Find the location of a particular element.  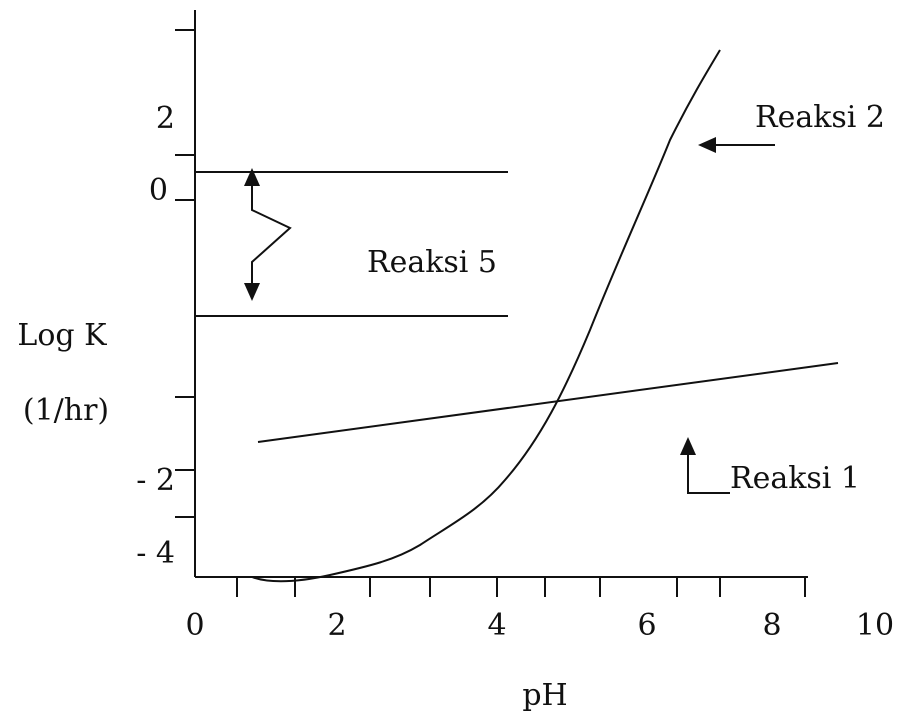

y-axis-unit: (1/hr) is located at coordinates (66, 410).